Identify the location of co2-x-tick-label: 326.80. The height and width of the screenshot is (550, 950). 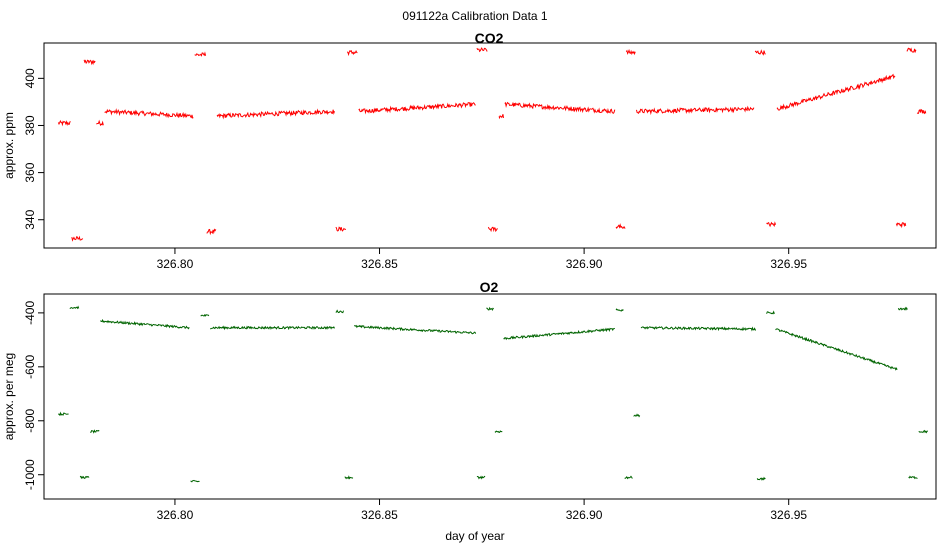
(175, 264).